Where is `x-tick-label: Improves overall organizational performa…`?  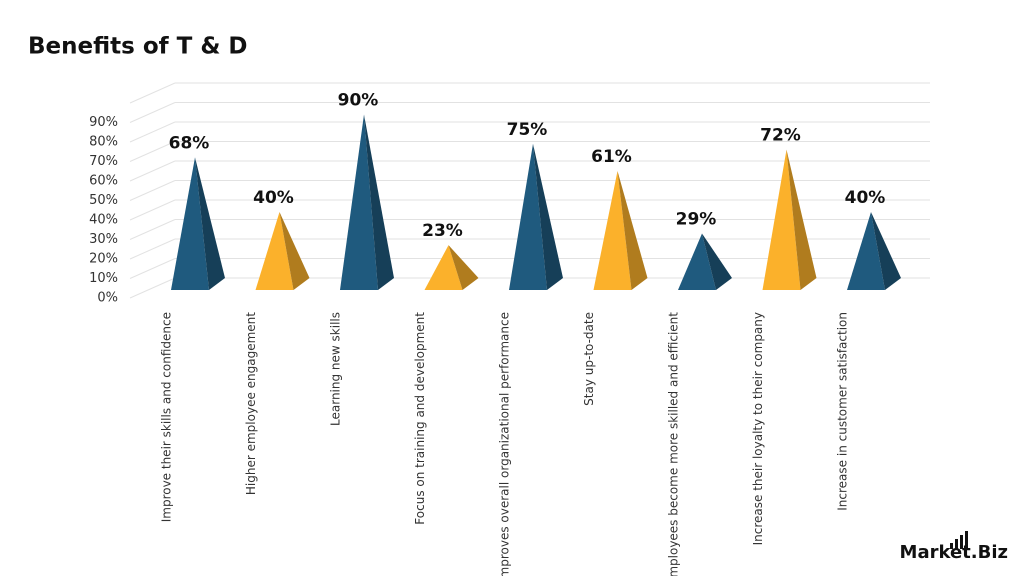
x-tick-label: Improves overall organizational performa… is located at coordinates (505, 444).